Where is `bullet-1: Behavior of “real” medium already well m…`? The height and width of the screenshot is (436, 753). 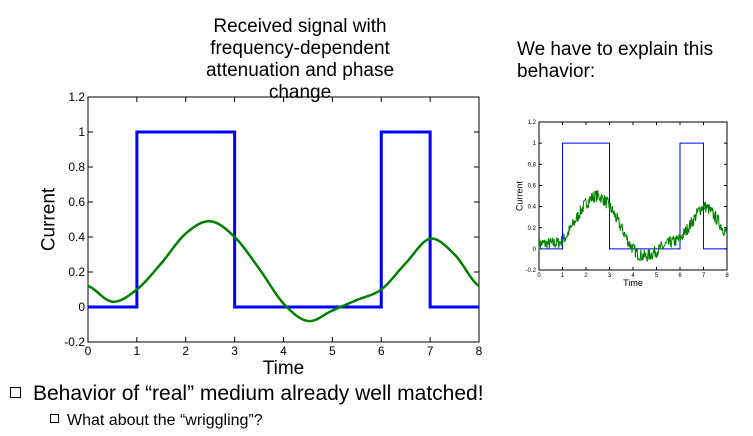 bullet-1: Behavior of “real” medium already well m… is located at coordinates (247, 394).